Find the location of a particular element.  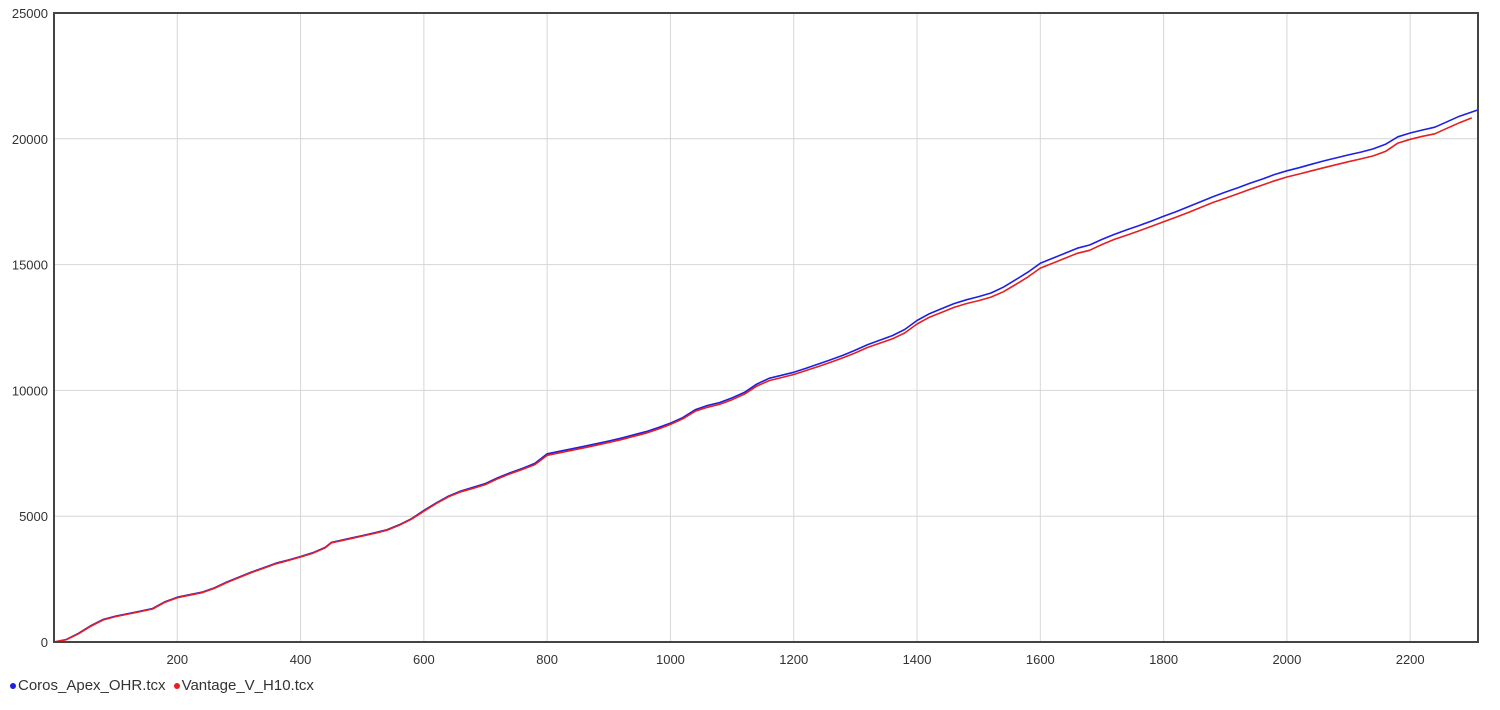

x-tick-label: 1600 is located at coordinates (1040, 659).